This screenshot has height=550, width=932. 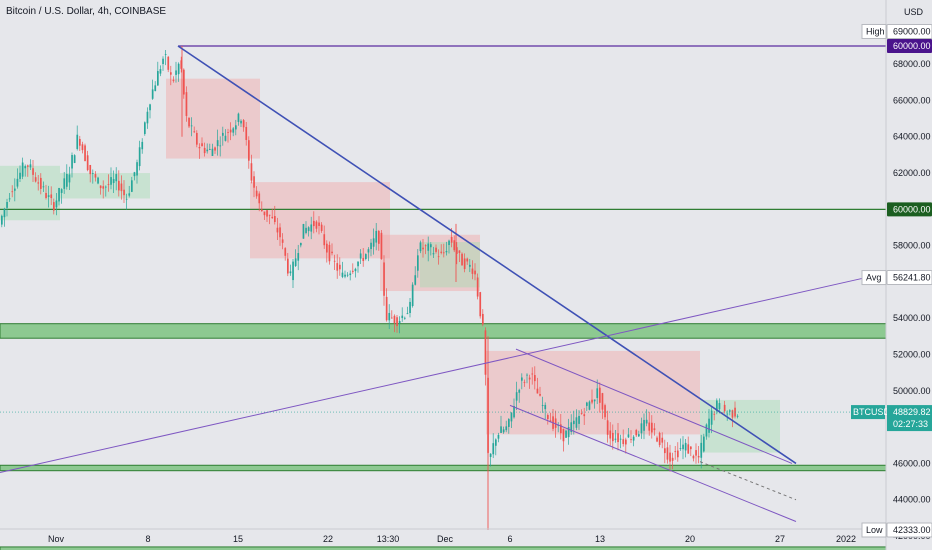 What do you see at coordinates (872, 412) in the screenshot?
I see `symbol-tag: BTCUSD` at bounding box center [872, 412].